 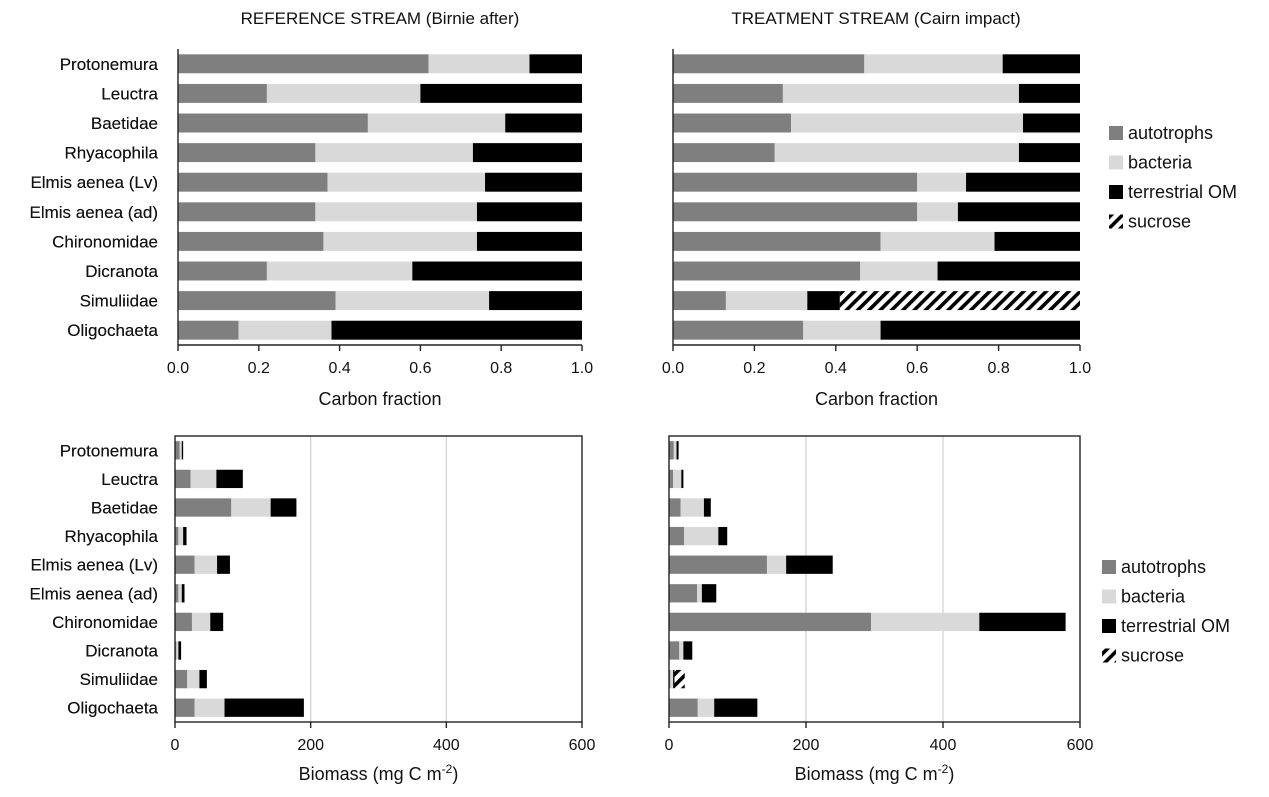 What do you see at coordinates (769, 64) in the screenshot?
I see `bar-autotrophs-protonemura` at bounding box center [769, 64].